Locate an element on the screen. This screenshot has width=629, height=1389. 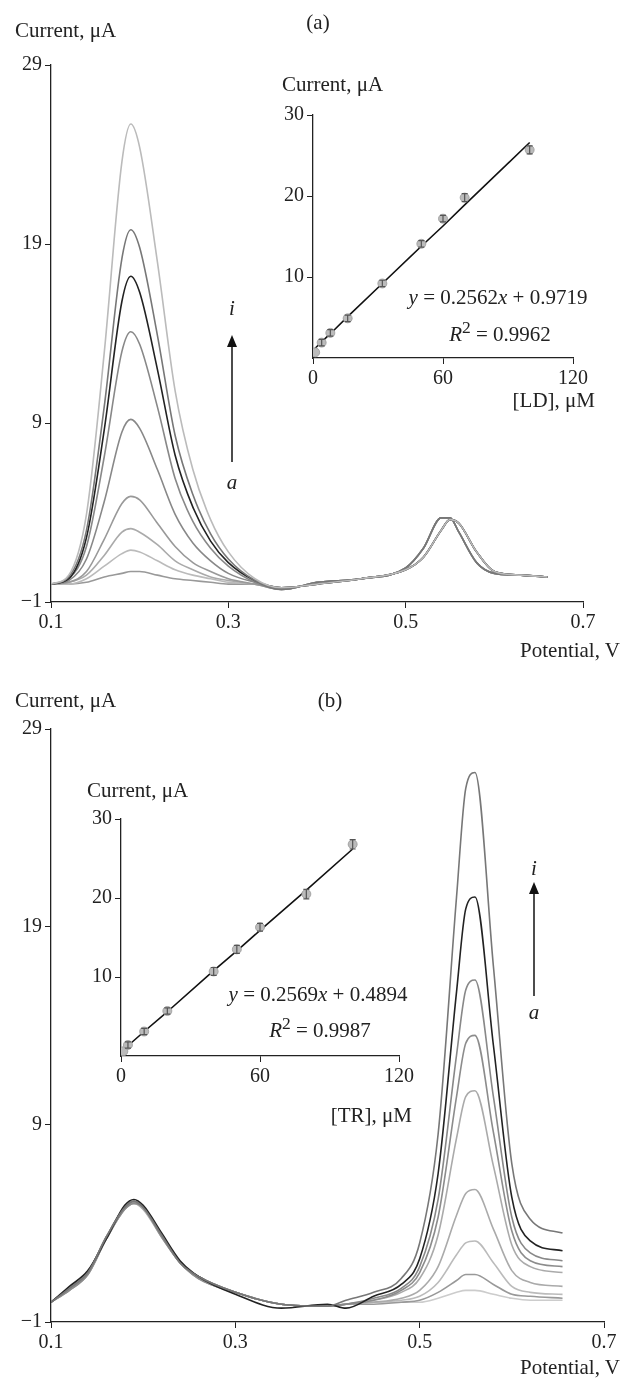
annotation: R$^{2}$ = 0.9962 is located at coordinates (500, 330).